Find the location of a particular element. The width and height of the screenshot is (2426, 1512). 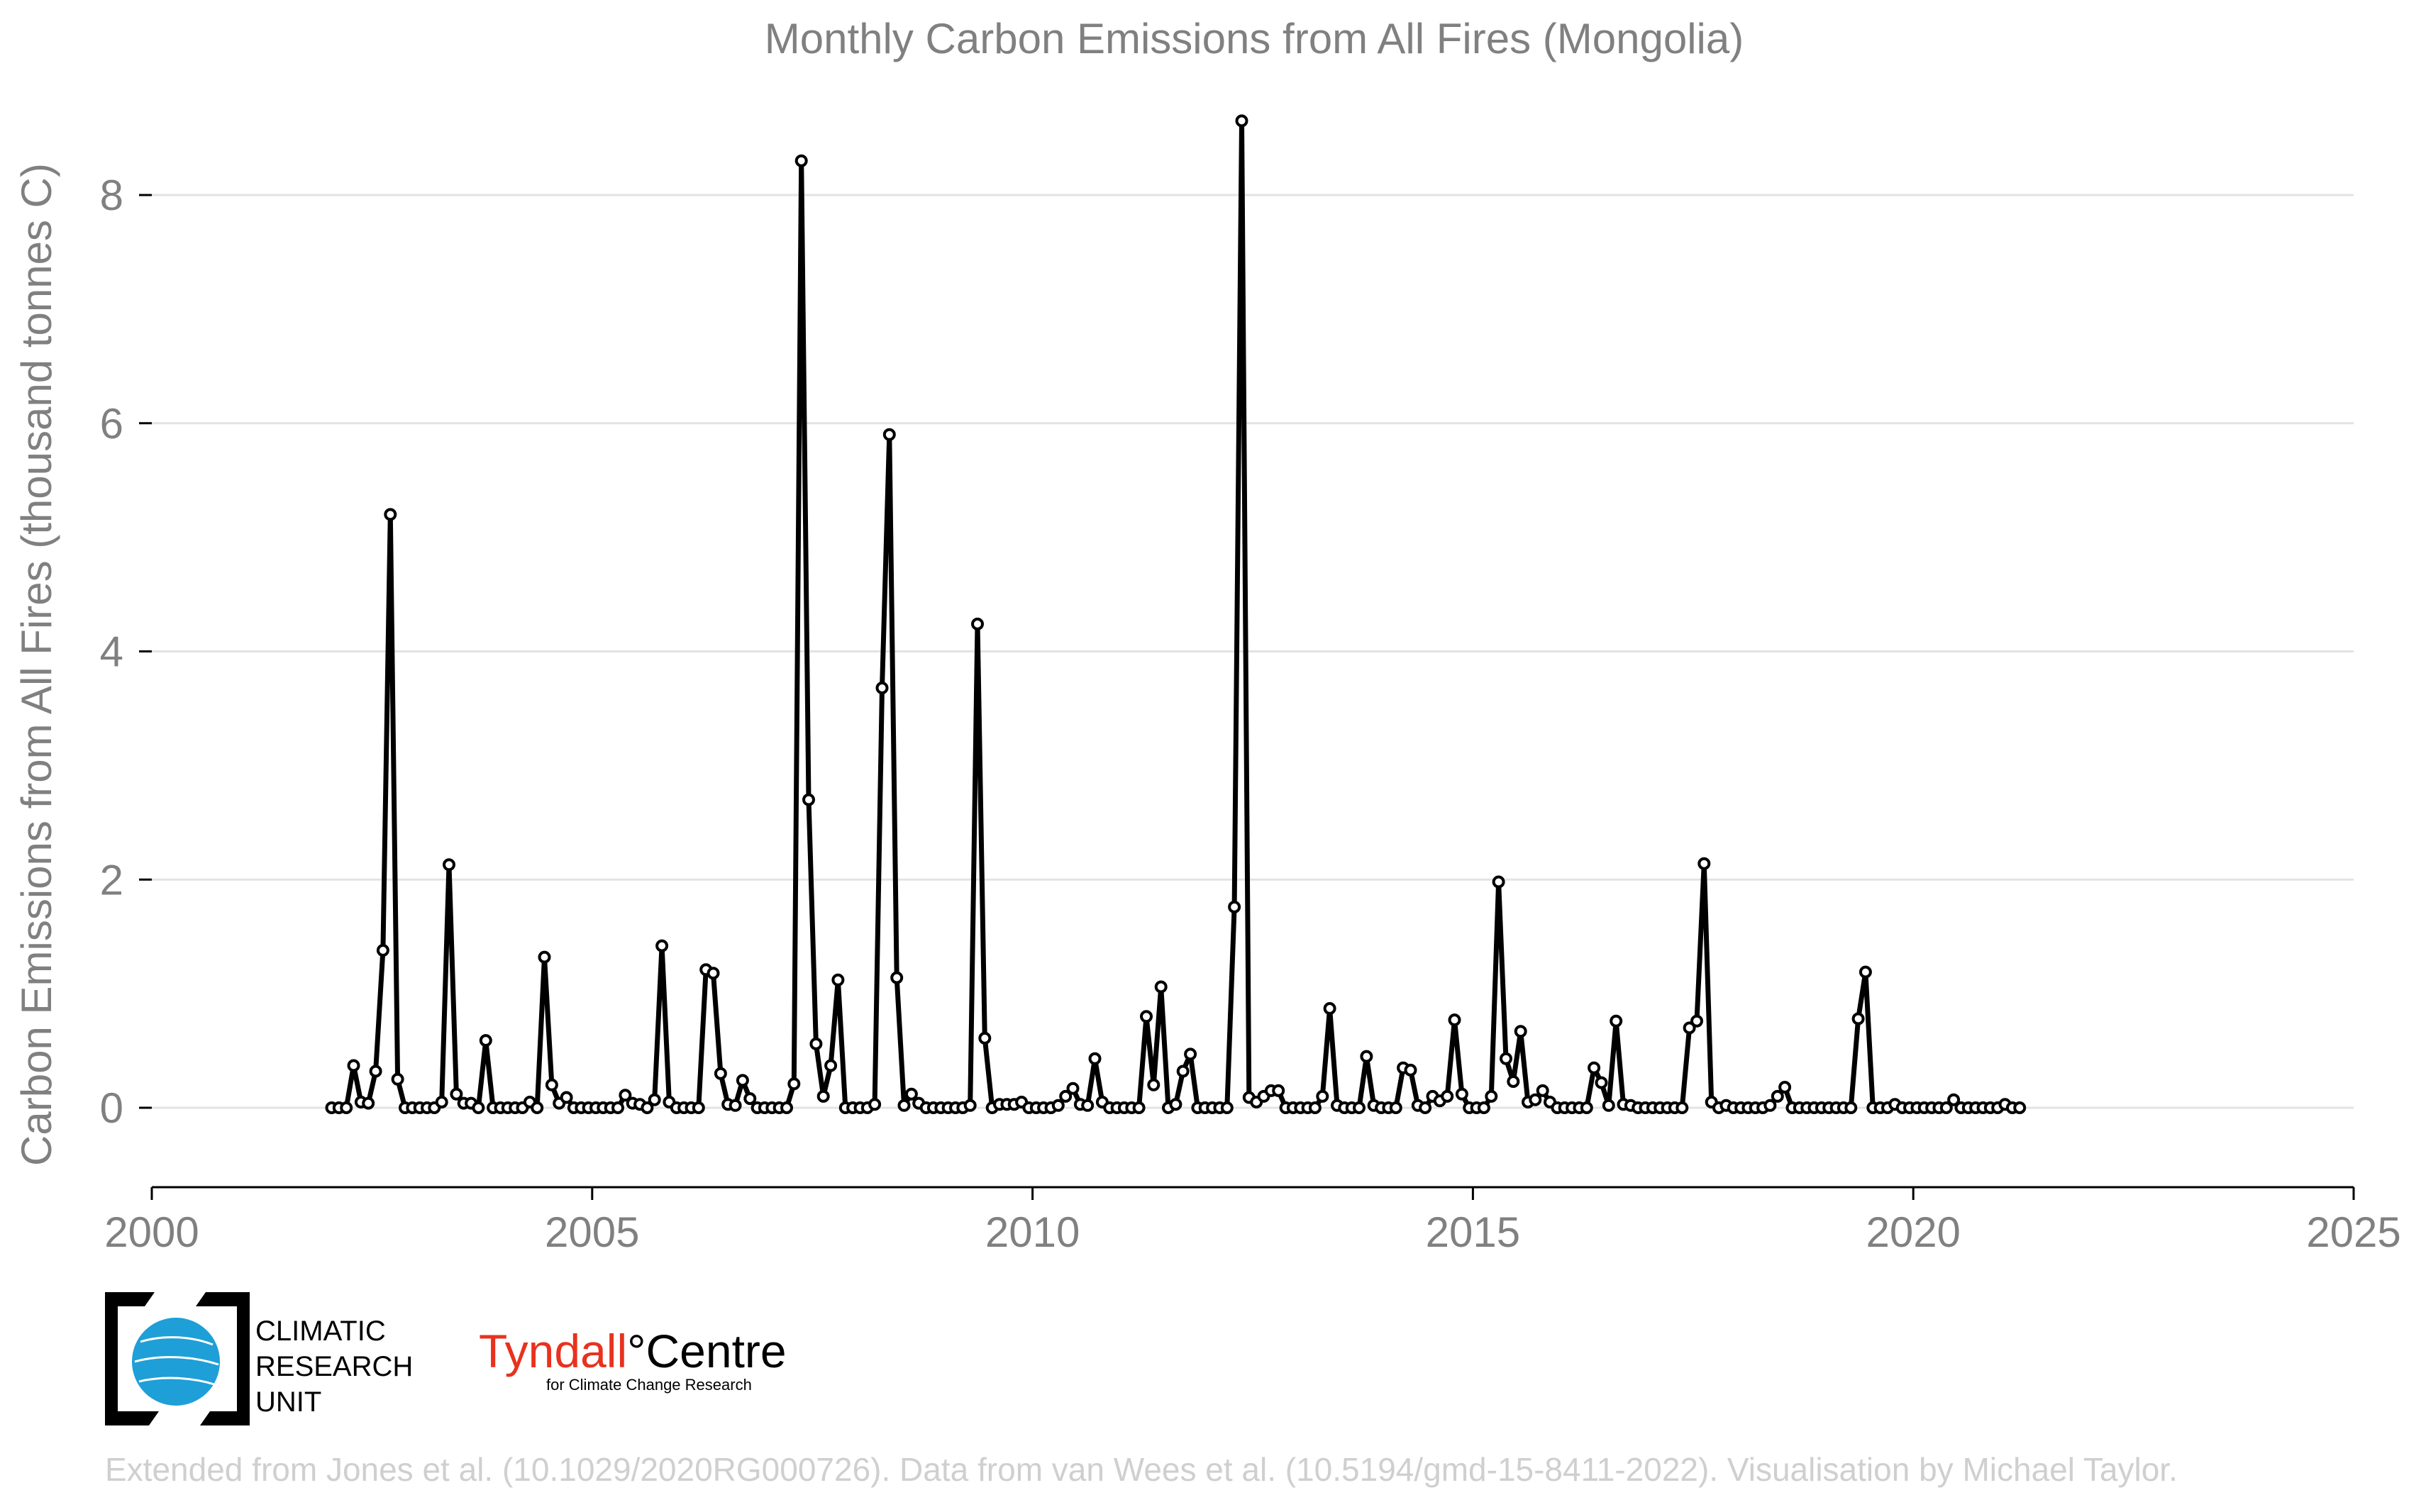

cru-line-1: CLIMATIC is located at coordinates (320, 1331).